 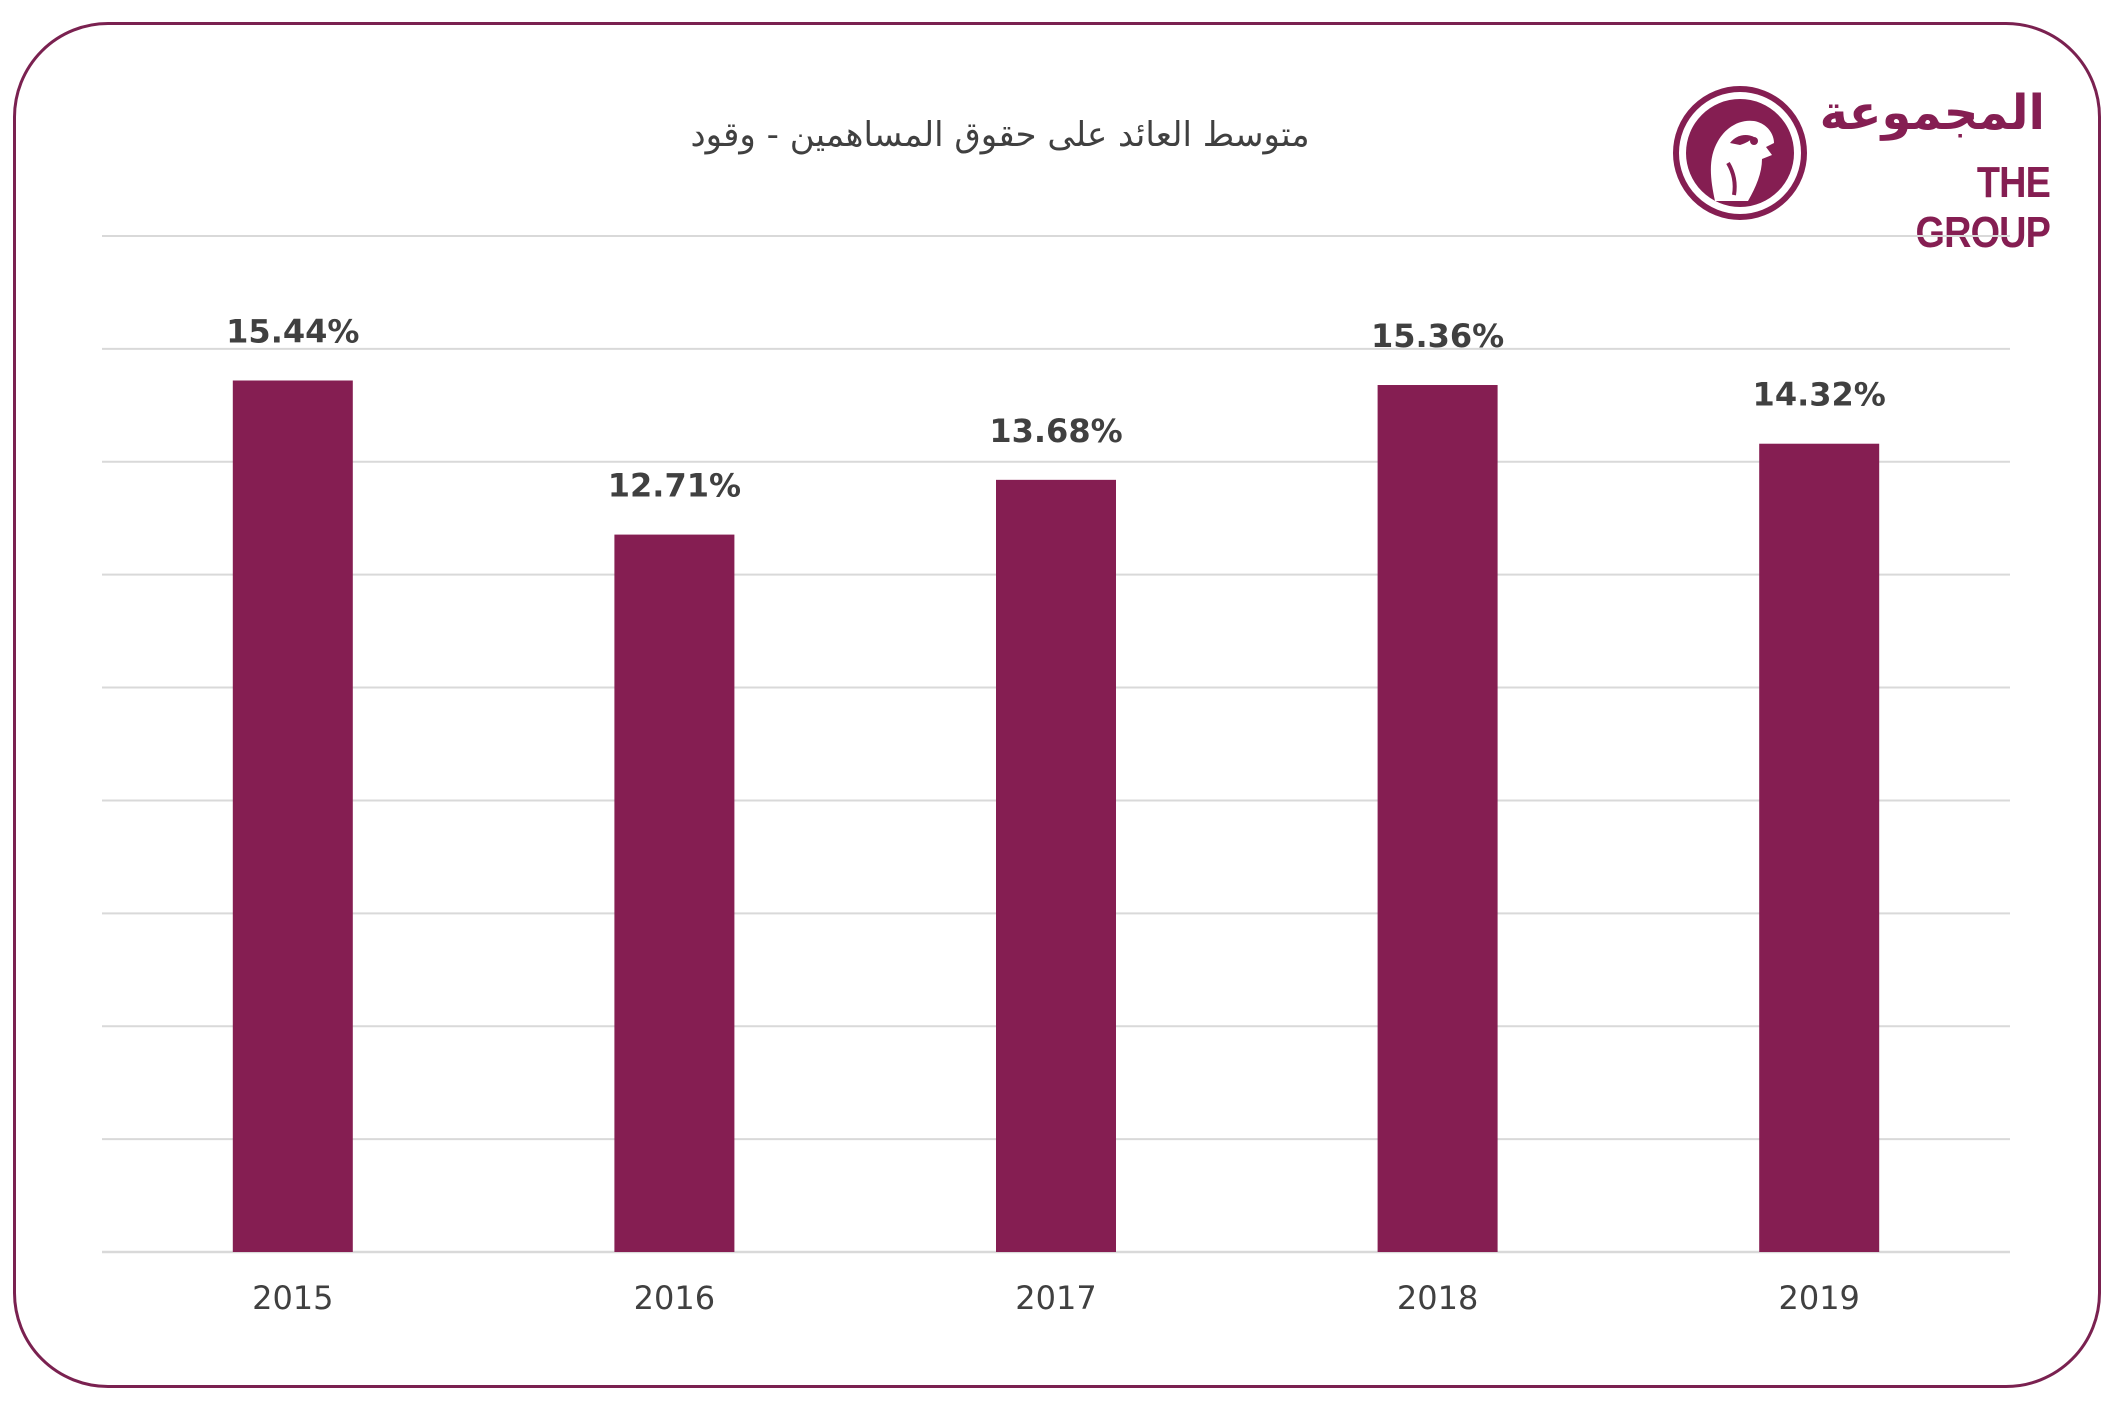 What do you see at coordinates (1932, 113) in the screenshot?
I see `logo-arabic-text: المجموعة` at bounding box center [1932, 113].